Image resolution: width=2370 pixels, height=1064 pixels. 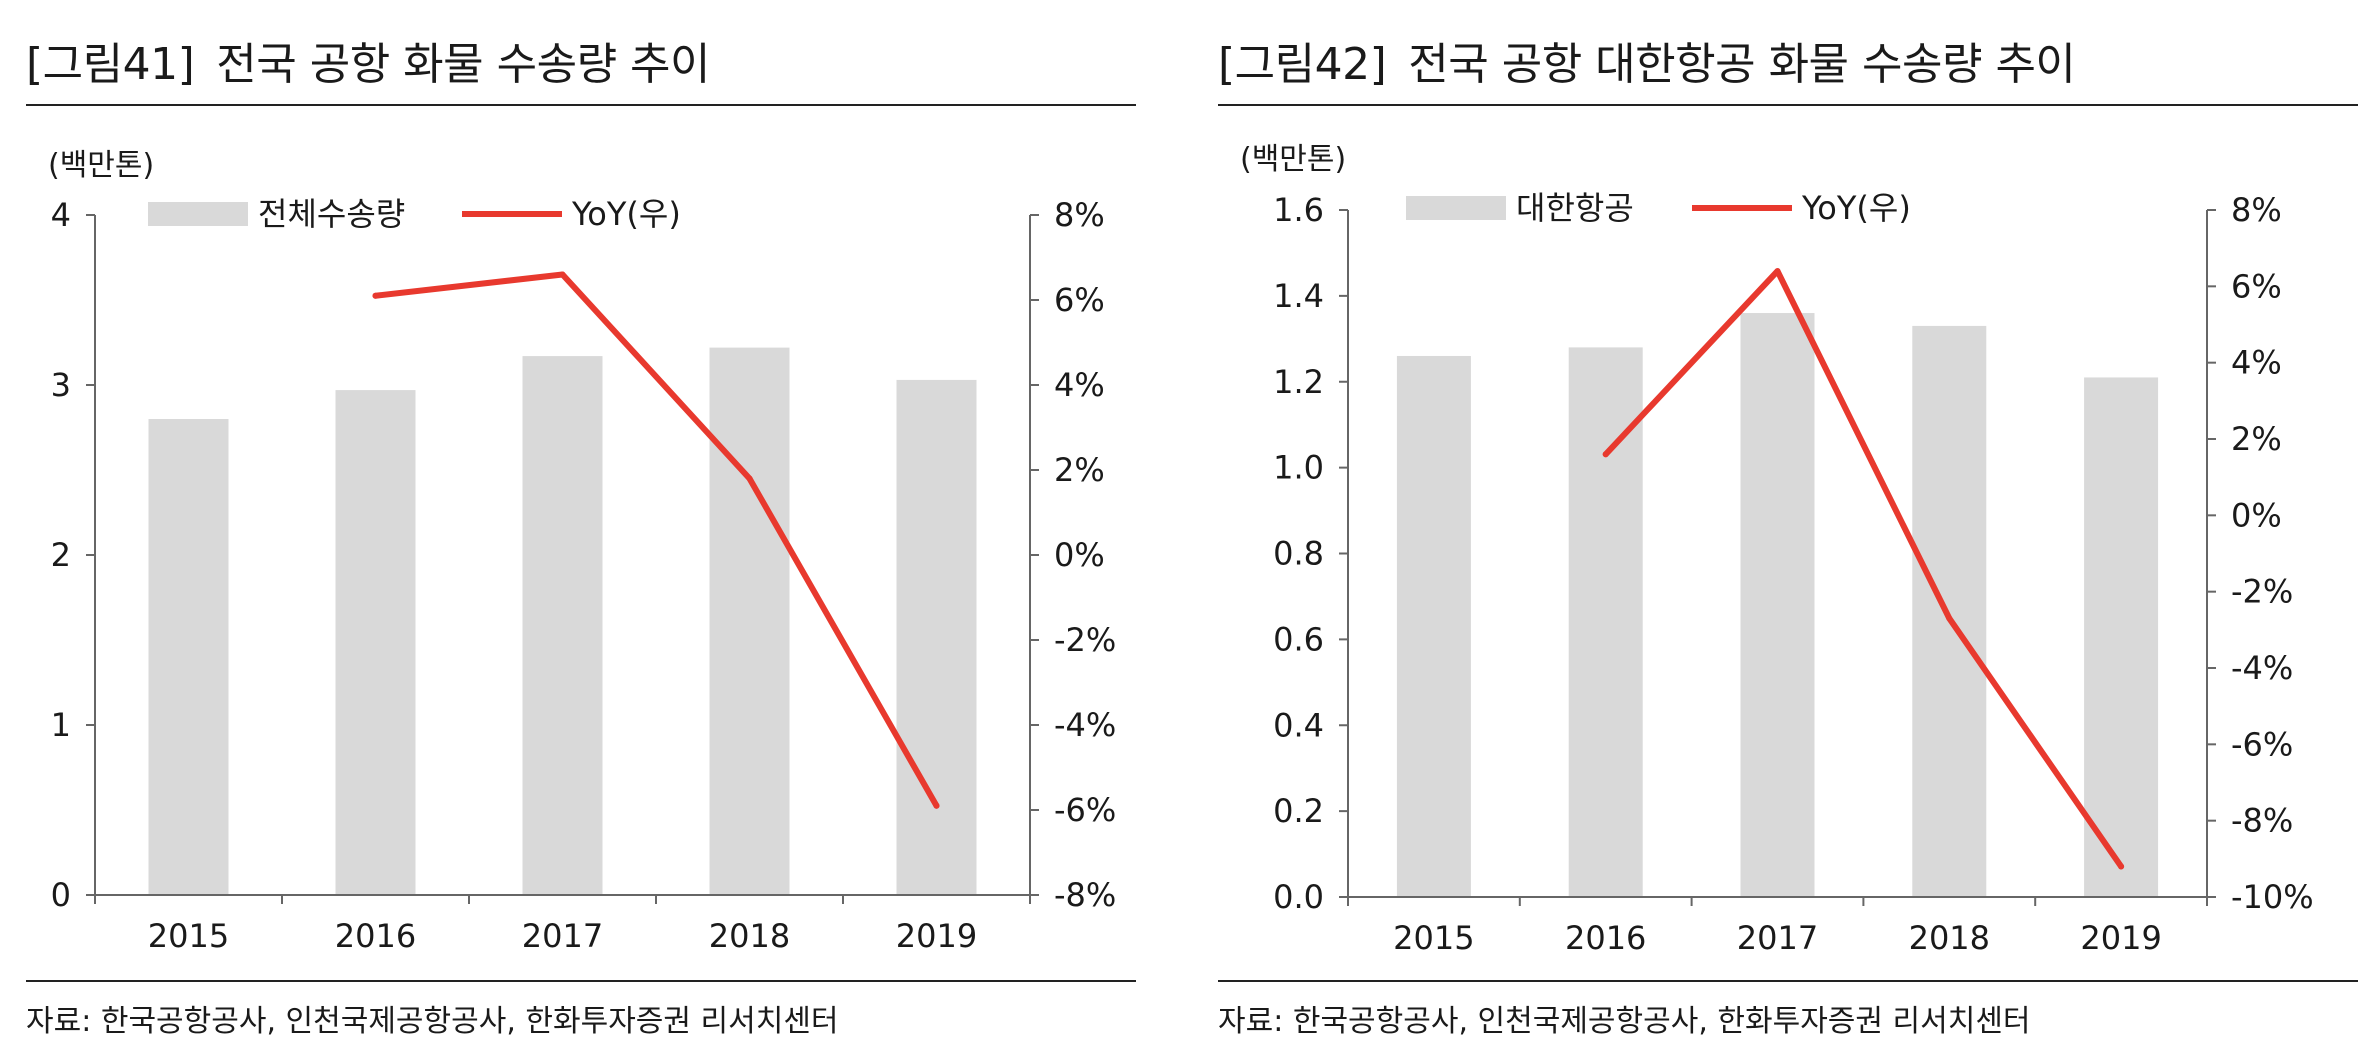 I want to click on figure-42-number: [그림42], so click(x=1302, y=64).